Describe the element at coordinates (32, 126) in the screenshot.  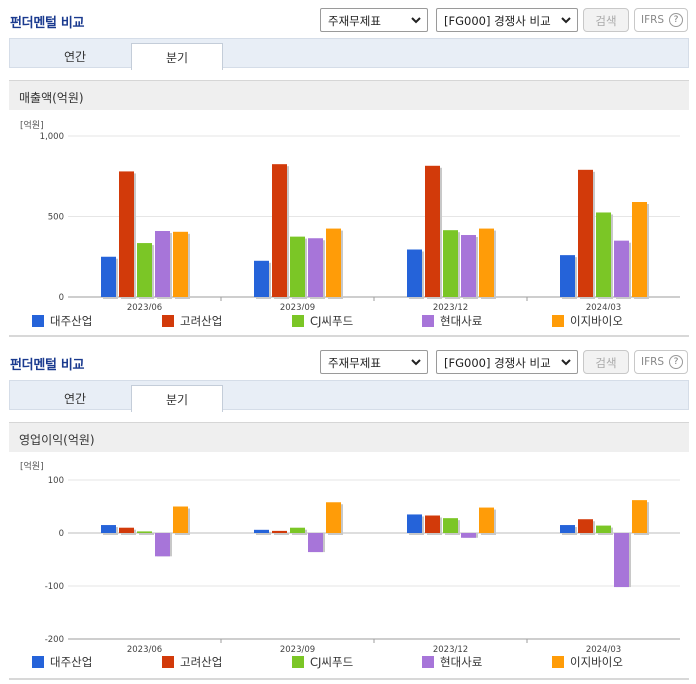
I see `unit-label: [억원]` at that location.